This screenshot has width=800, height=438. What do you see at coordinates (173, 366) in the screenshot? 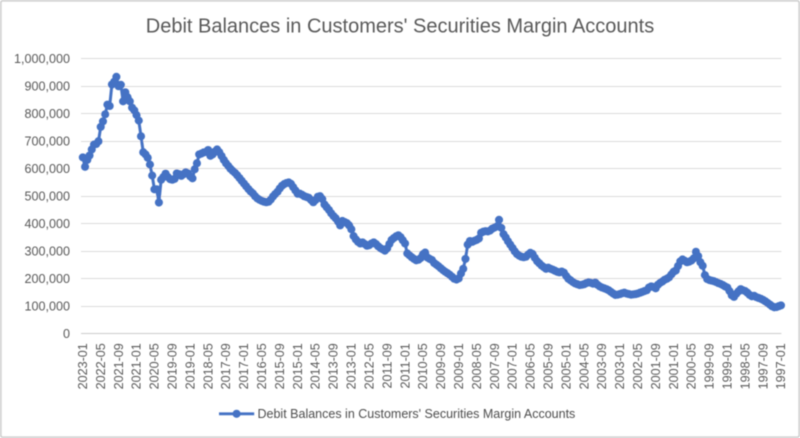
I see `svg-text: 2019-09` at bounding box center [173, 366].